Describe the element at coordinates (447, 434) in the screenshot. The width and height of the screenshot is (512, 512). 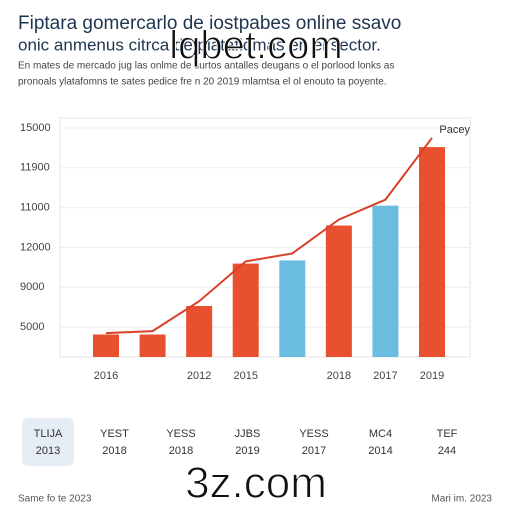
I see `item-name: TEF` at that location.